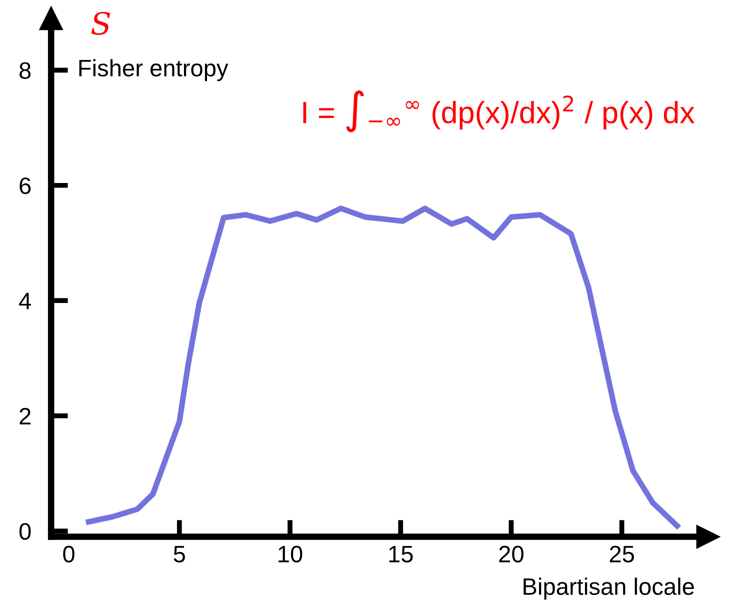 The height and width of the screenshot is (610, 730). I want to click on y-axis-title: S, so click(100, 23).